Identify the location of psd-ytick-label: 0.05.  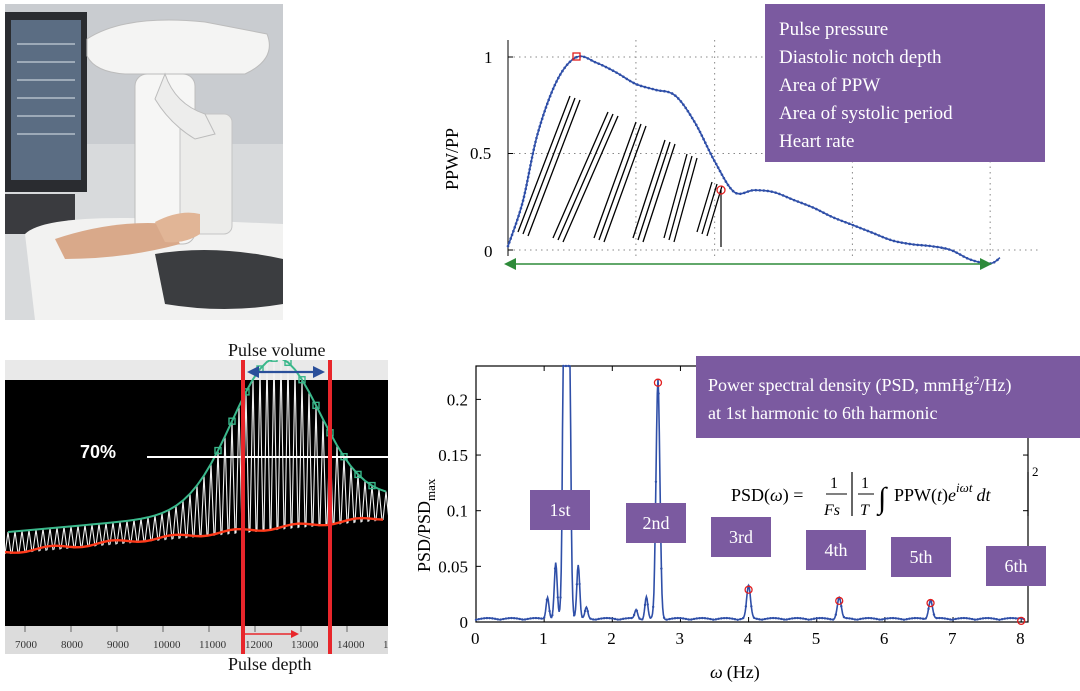
(453, 566).